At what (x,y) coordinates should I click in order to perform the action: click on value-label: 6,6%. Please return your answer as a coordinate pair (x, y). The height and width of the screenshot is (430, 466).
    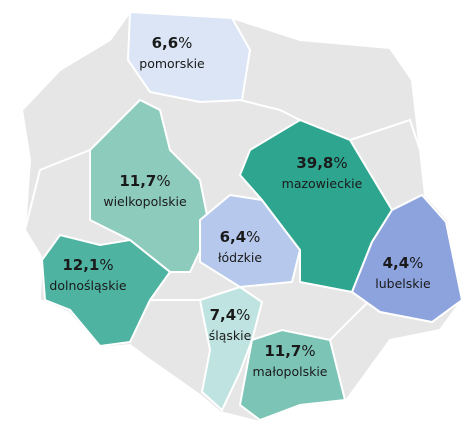
    Looking at the image, I should click on (172, 43).